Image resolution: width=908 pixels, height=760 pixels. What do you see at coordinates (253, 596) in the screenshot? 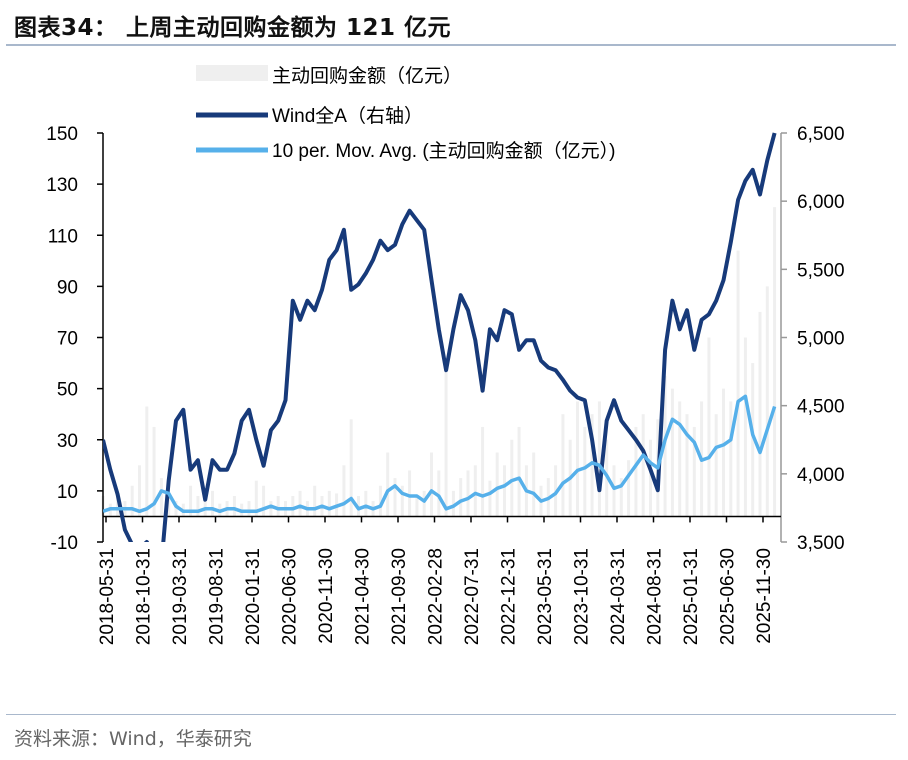
I see `x-axis-tick-label: 2020-01-31` at bounding box center [253, 596].